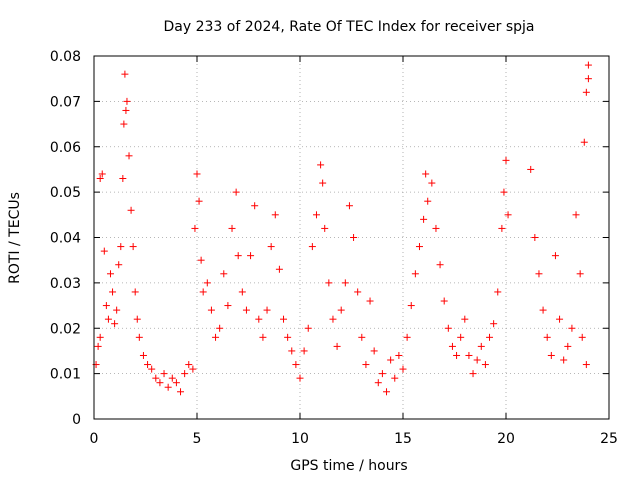 The width and height of the screenshot is (640, 480). What do you see at coordinates (65, 375) in the screenshot?
I see `y-tick-label: 0.01` at bounding box center [65, 375].